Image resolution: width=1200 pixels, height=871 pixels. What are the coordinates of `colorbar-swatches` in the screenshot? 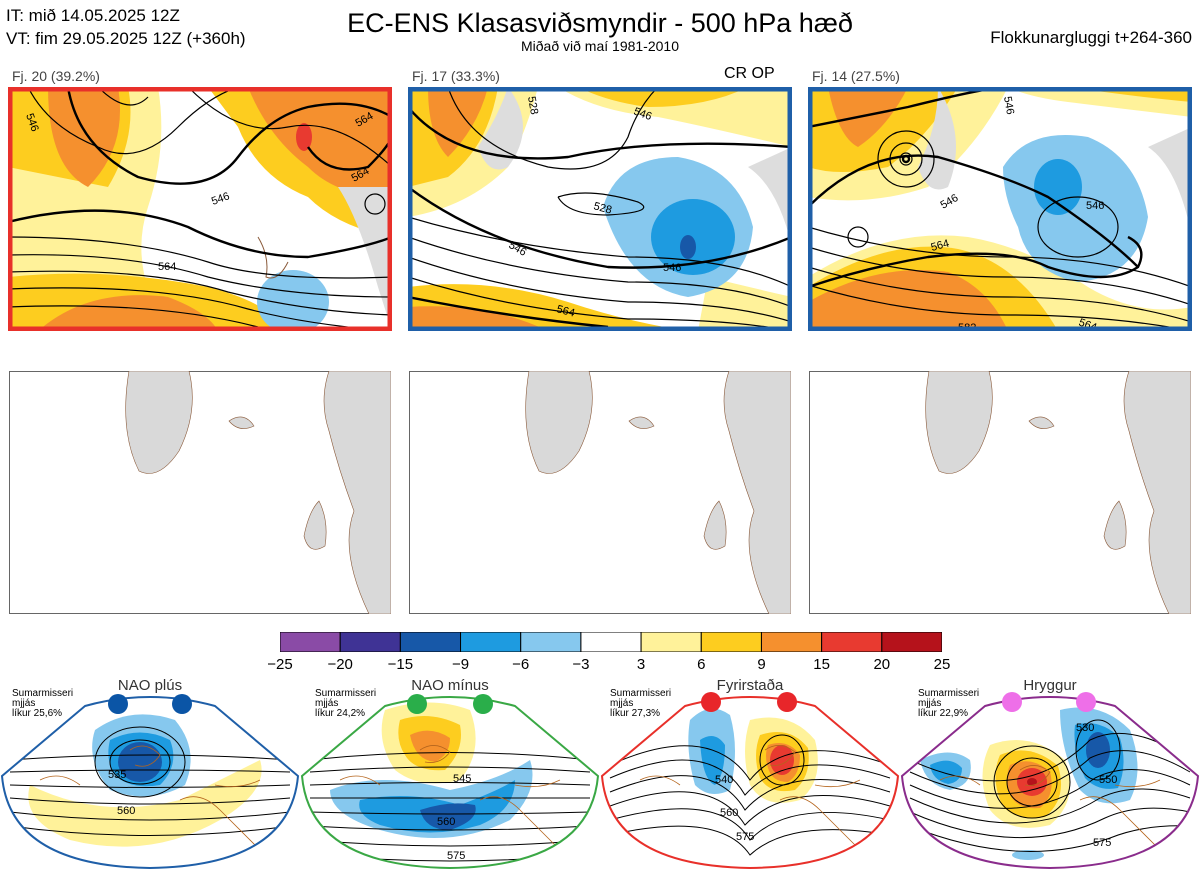 It's located at (611, 642).